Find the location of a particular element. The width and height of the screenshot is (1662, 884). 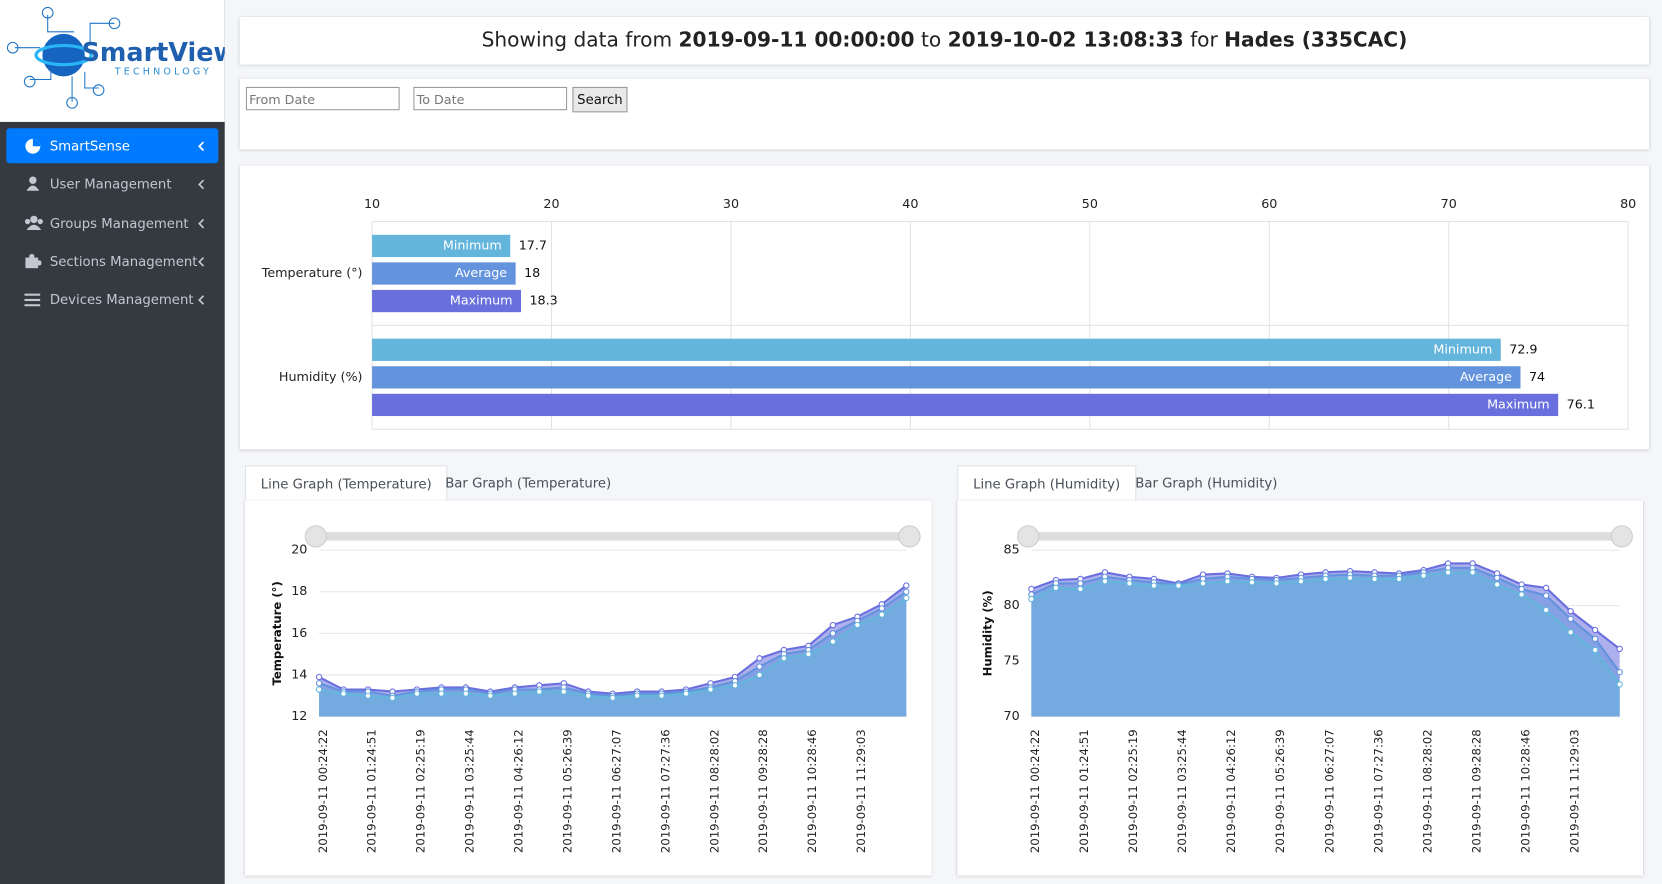

nav-label: User Management is located at coordinates (110, 183).